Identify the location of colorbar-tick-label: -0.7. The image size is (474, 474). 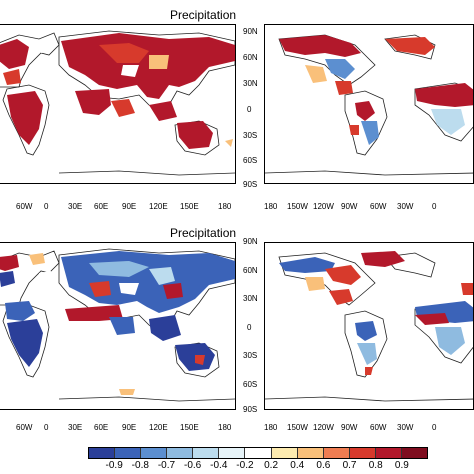
(166, 465).